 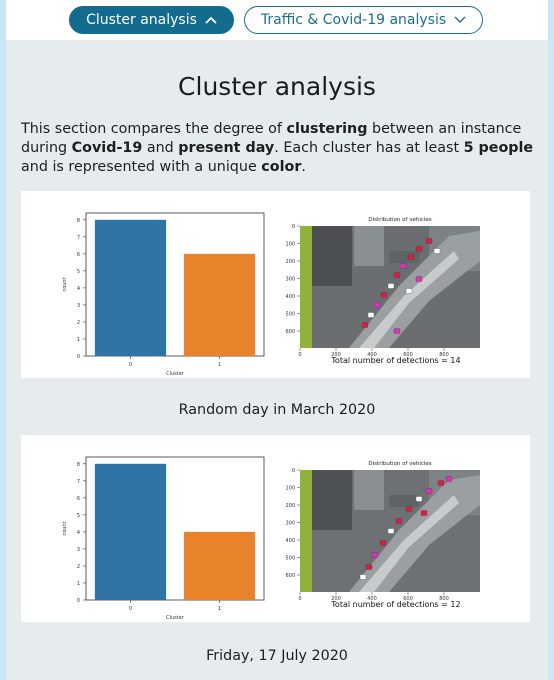 I want to click on left-border, so click(x=3, y=340).